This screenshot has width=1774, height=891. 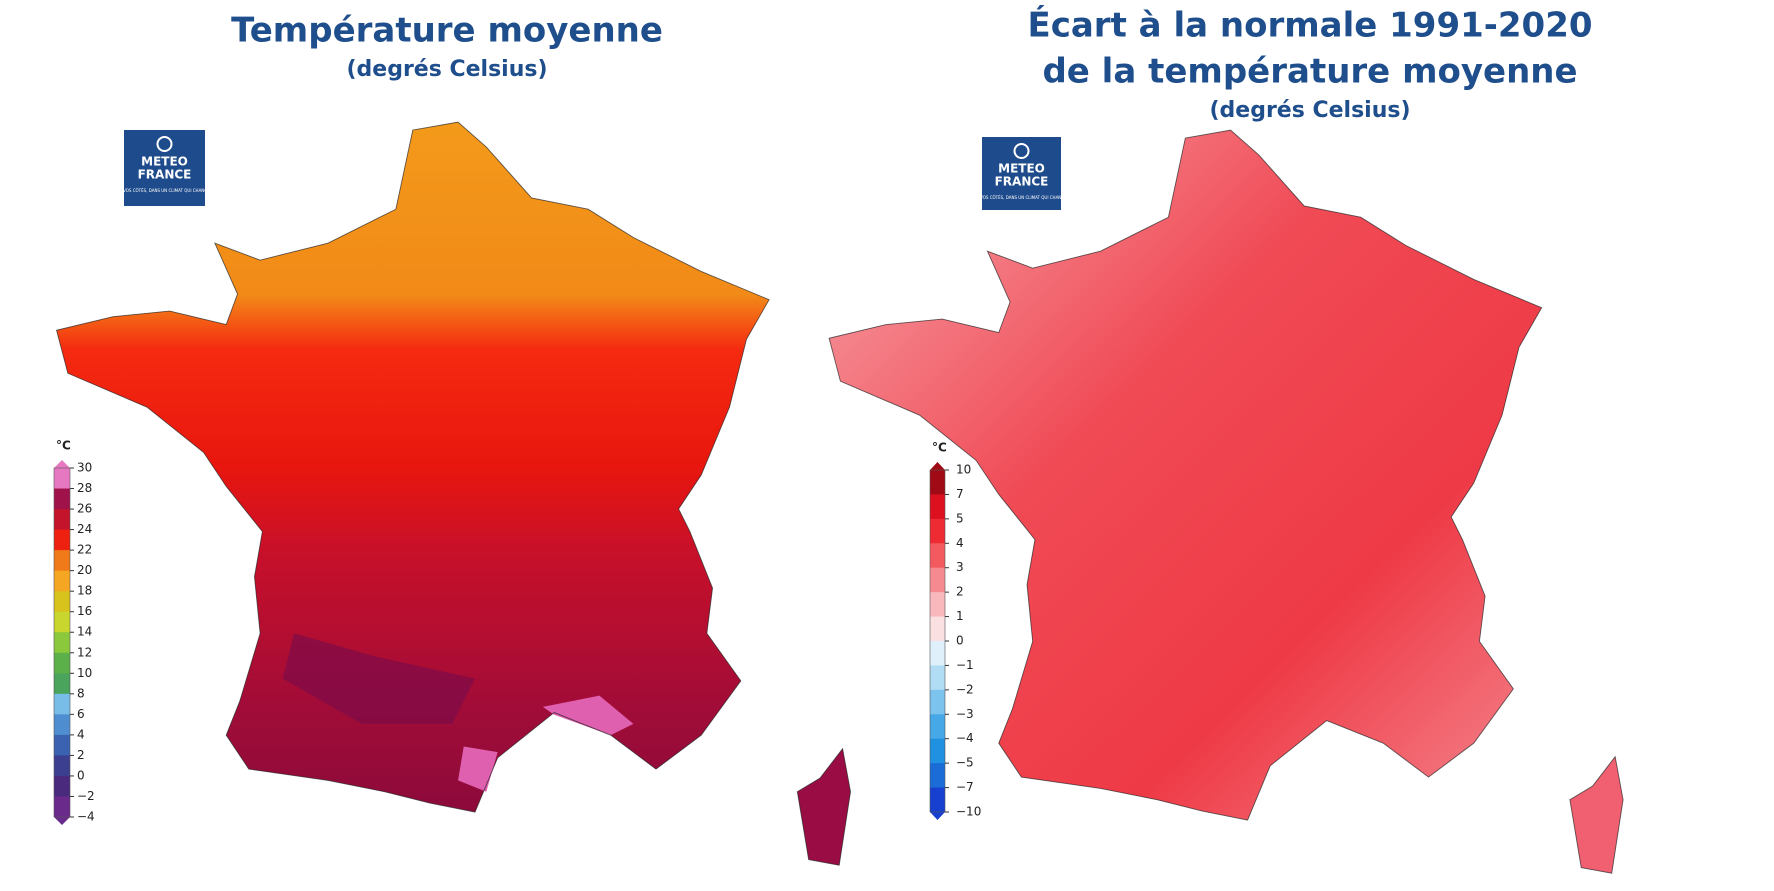 What do you see at coordinates (965, 714) in the screenshot?
I see `legend-label: −3` at bounding box center [965, 714].